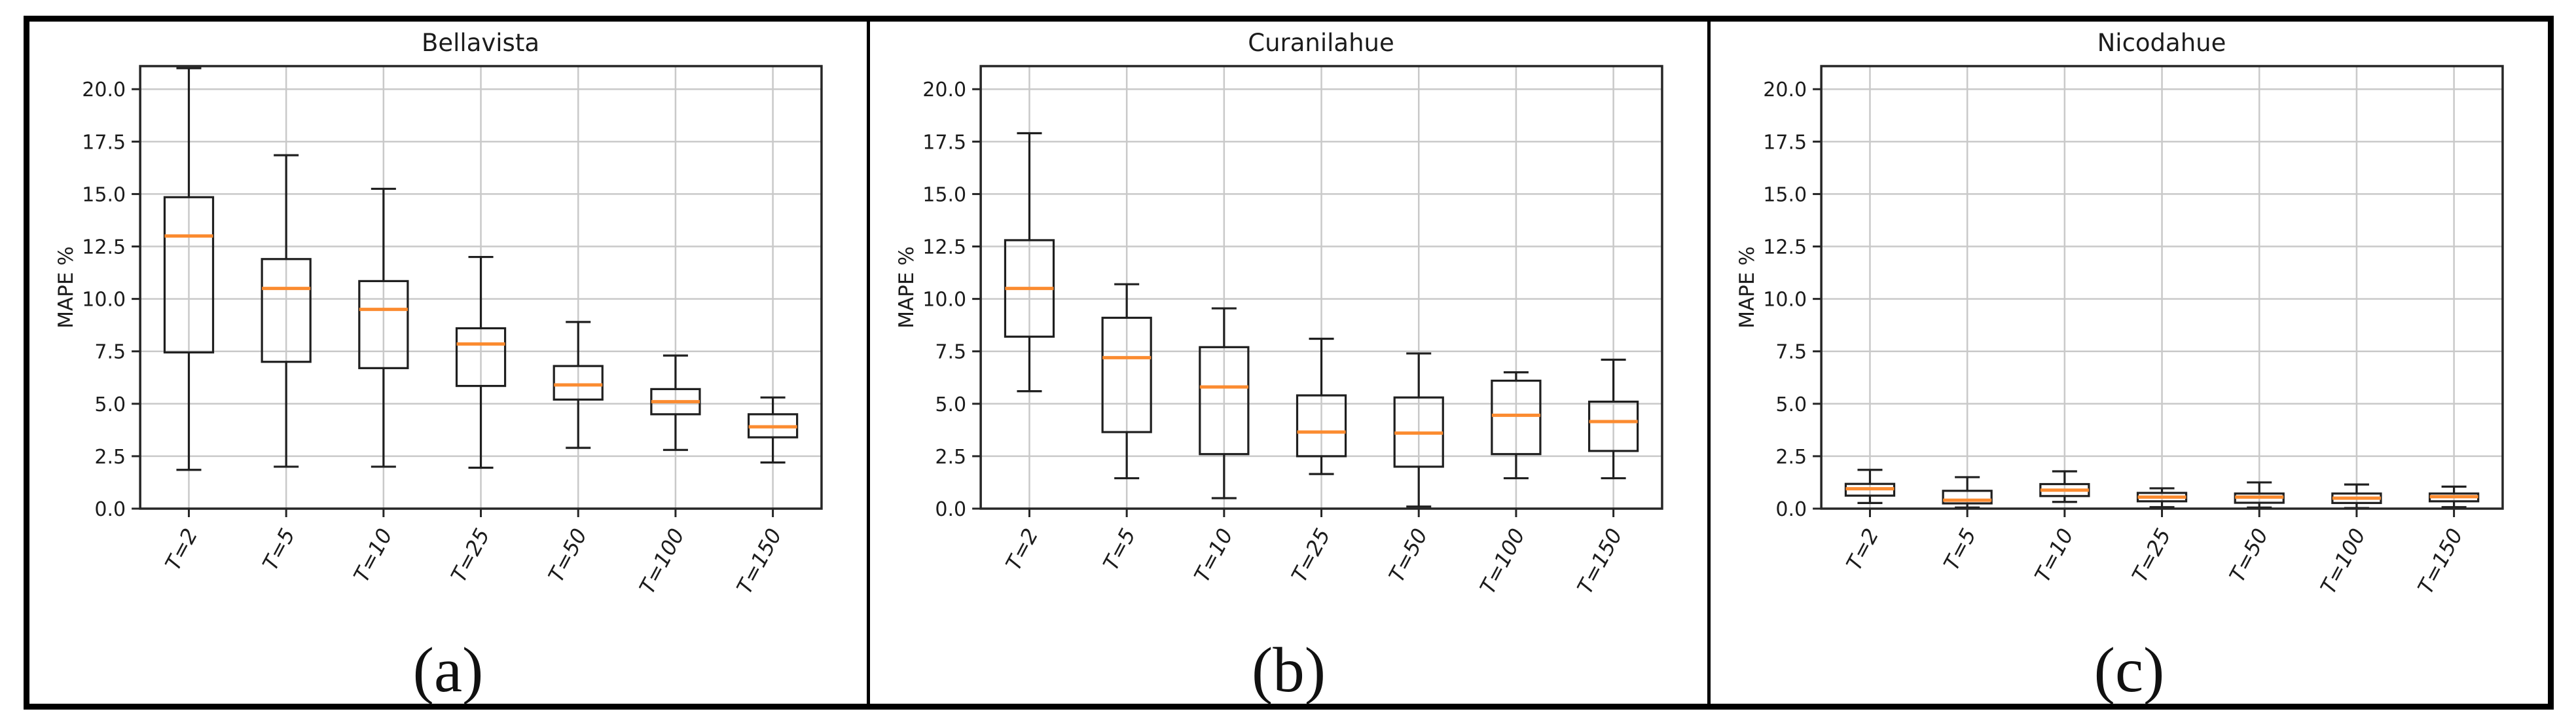 This screenshot has width=2576, height=724. What do you see at coordinates (2161, 43) in the screenshot?
I see `plot-title: Nicodahue` at bounding box center [2161, 43].